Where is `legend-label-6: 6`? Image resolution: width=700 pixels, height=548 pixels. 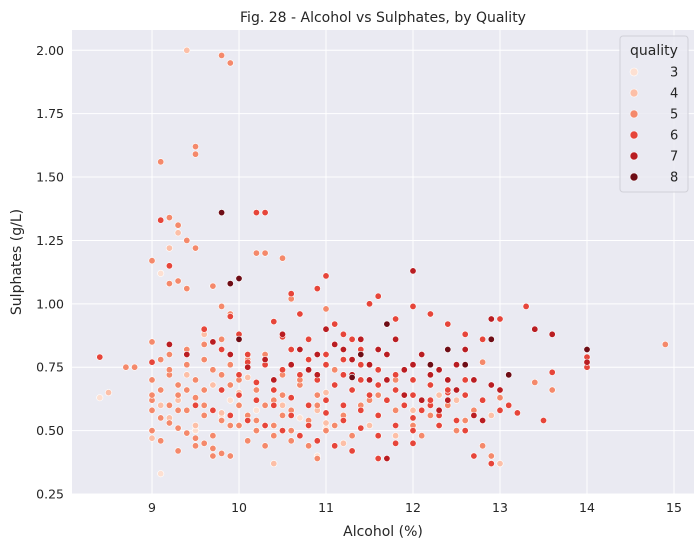 legend-label-6: 6 is located at coordinates (674, 136).